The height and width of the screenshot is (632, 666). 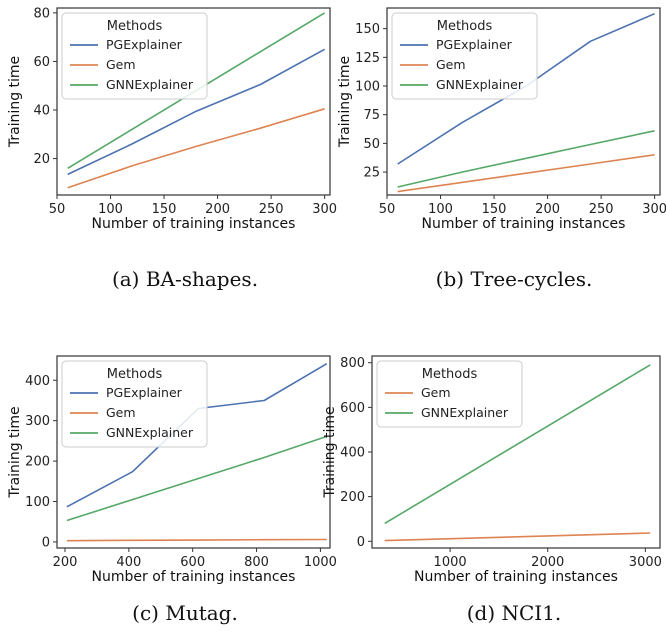 I want to click on y-tick-label: 800, so click(x=352, y=363).